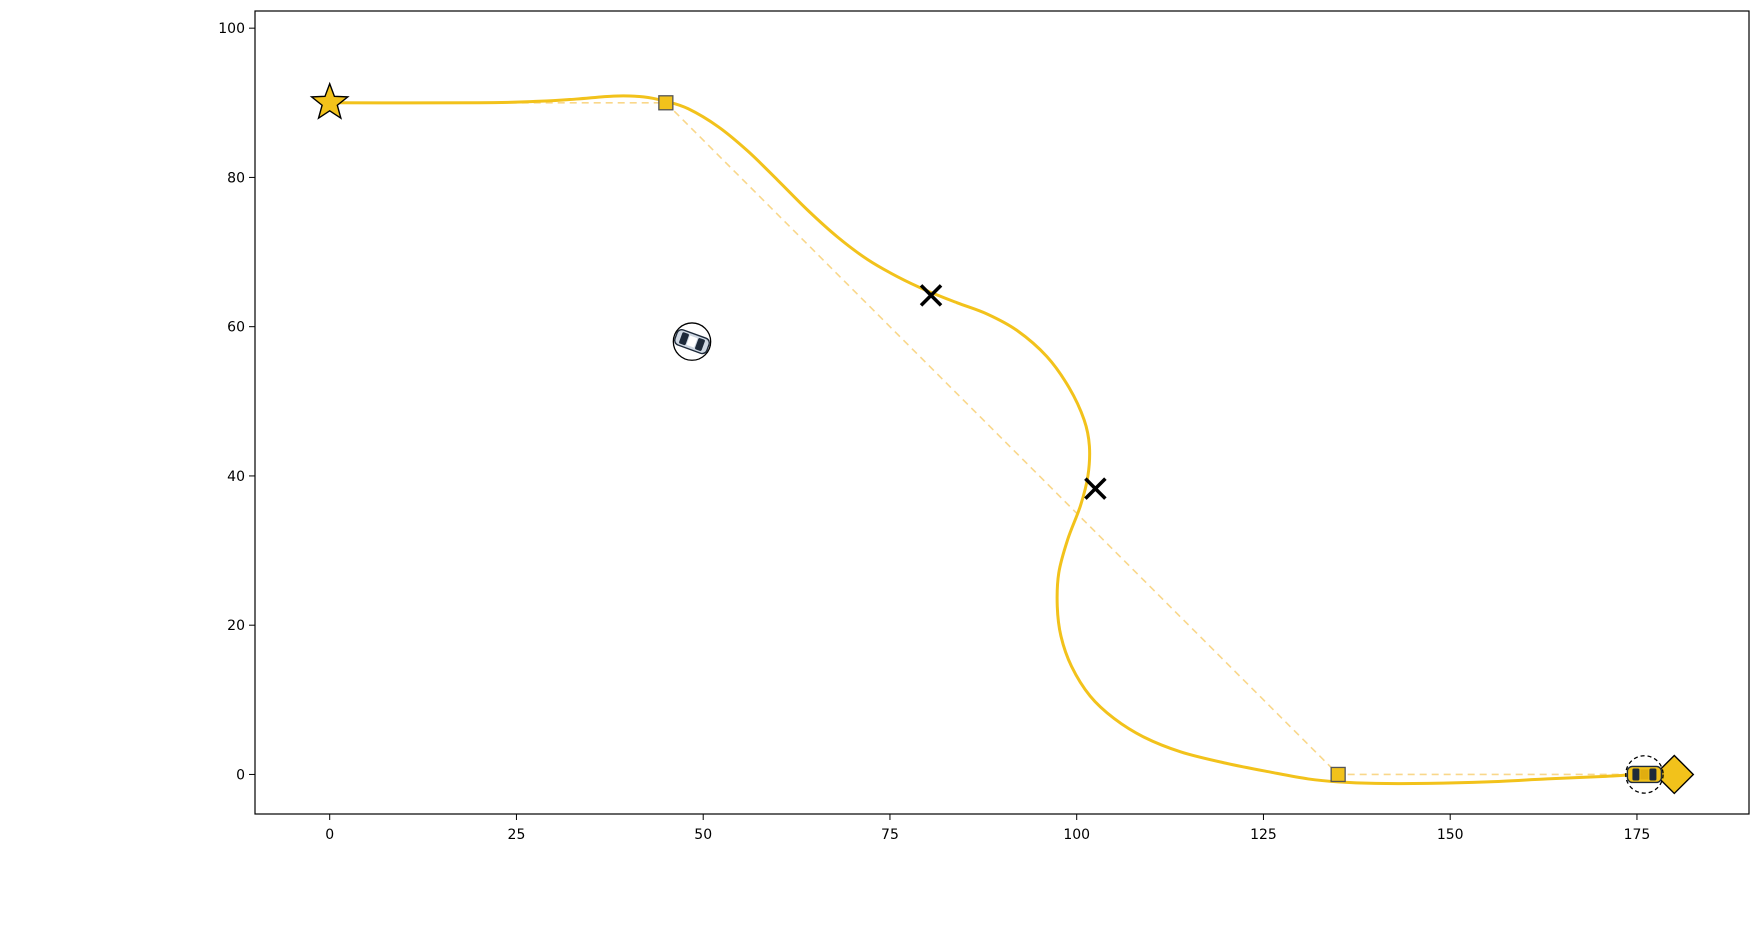 The height and width of the screenshot is (940, 1752). I want to click on obstacle-radius-circle, so click(692, 341).